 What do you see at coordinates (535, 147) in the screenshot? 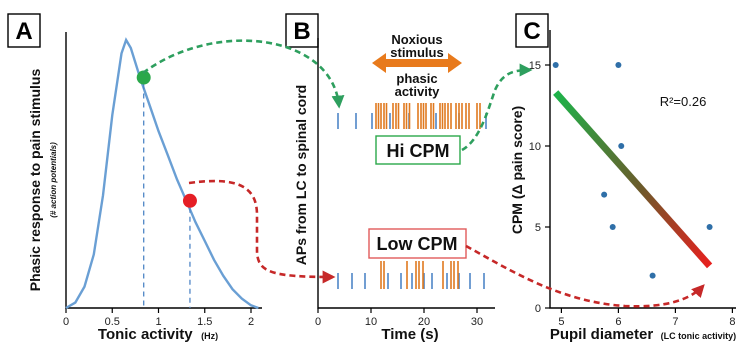
I see `panel-c-y-tick-label: 10` at bounding box center [535, 147].